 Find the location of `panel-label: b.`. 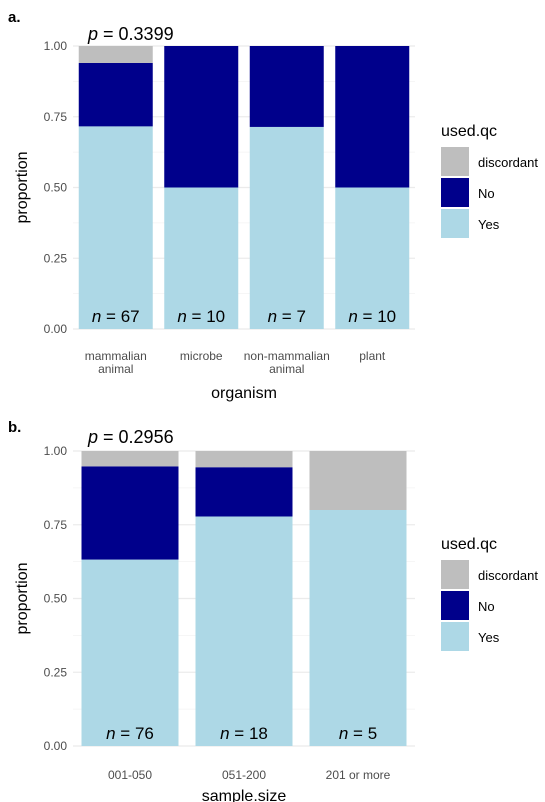

panel-label: b. is located at coordinates (14, 427).